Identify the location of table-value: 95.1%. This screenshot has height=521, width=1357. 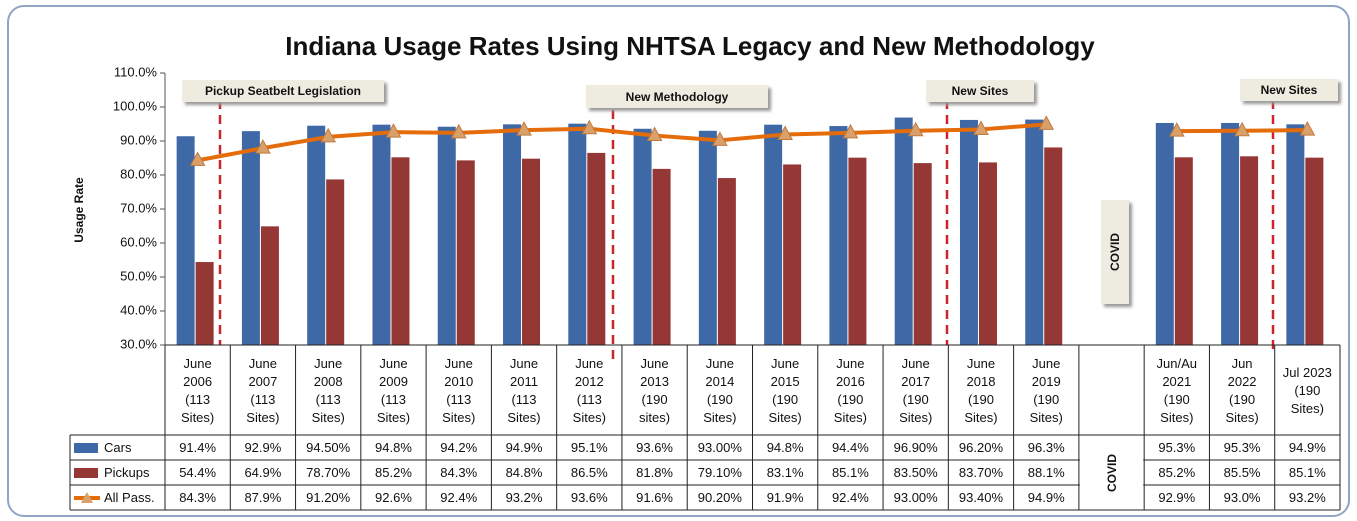
(589, 447).